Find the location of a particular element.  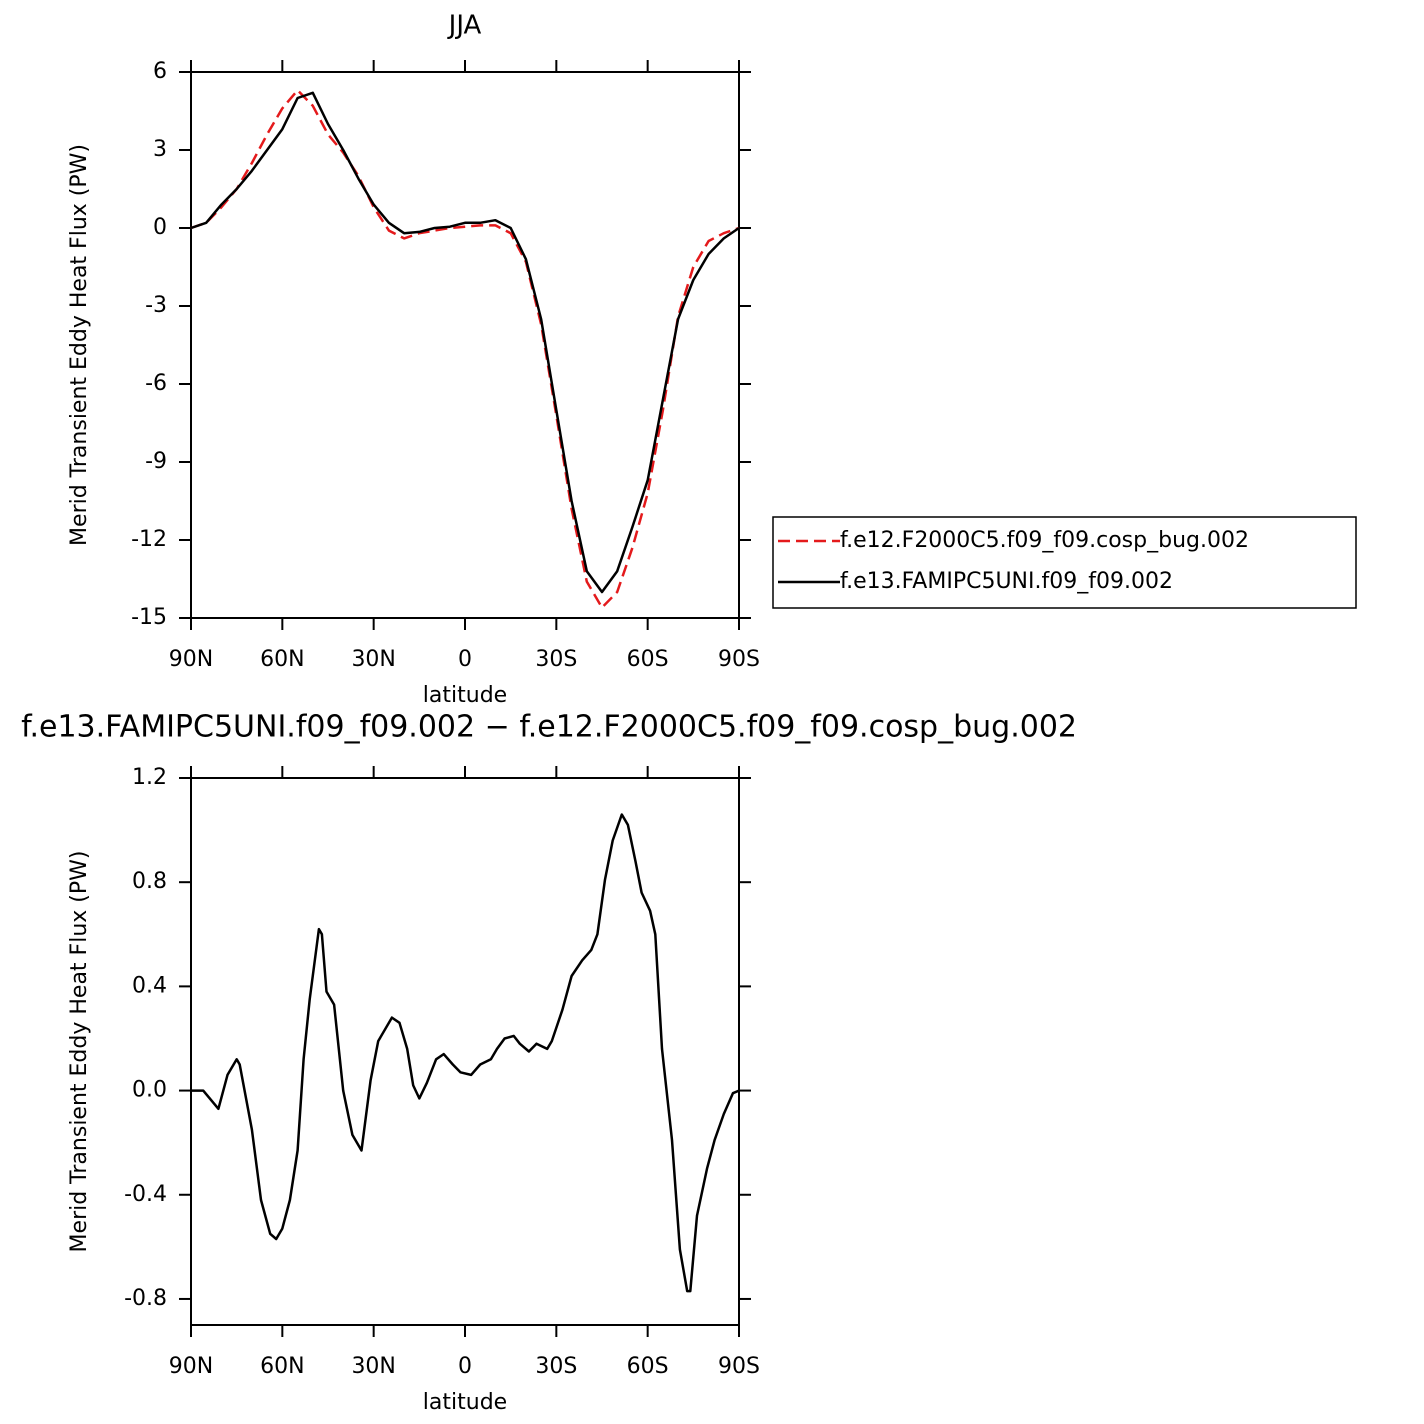

y-tick-label: -0.8 is located at coordinates (145, 1298).